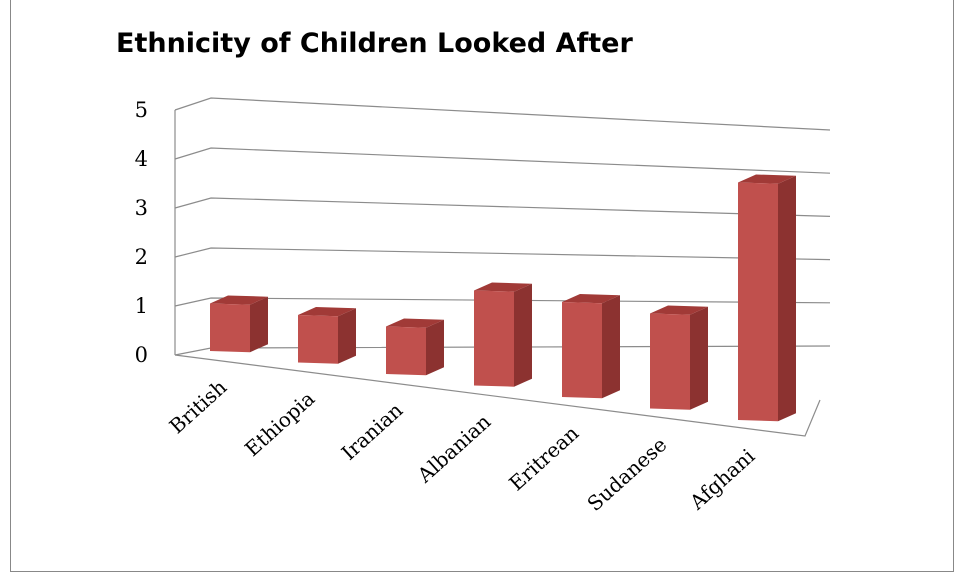 The width and height of the screenshot is (955, 573). I want to click on y-tick-label: 5, so click(141, 110).